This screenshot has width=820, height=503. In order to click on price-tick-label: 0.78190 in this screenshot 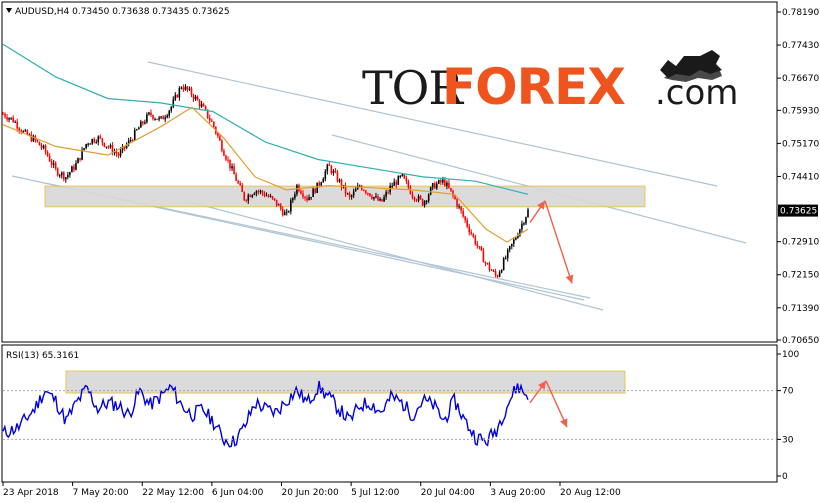, I will do `click(800, 13)`.